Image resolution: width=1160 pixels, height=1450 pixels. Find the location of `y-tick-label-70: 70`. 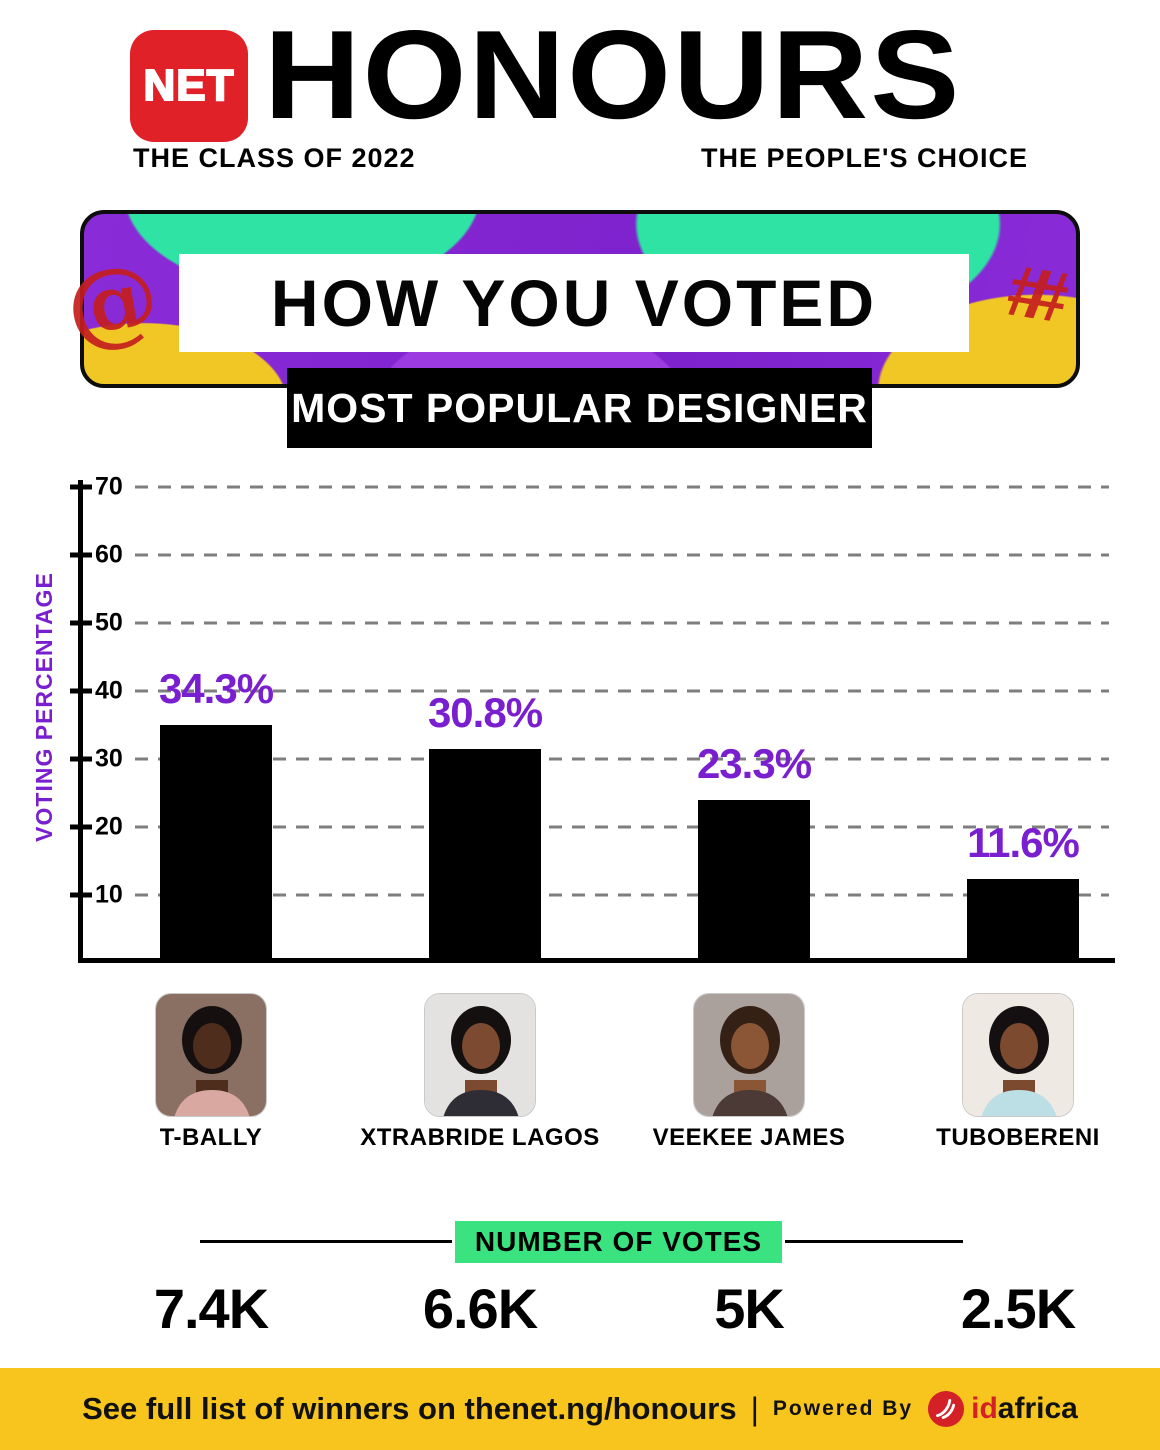

y-tick-label-70: 70 is located at coordinates (109, 486).